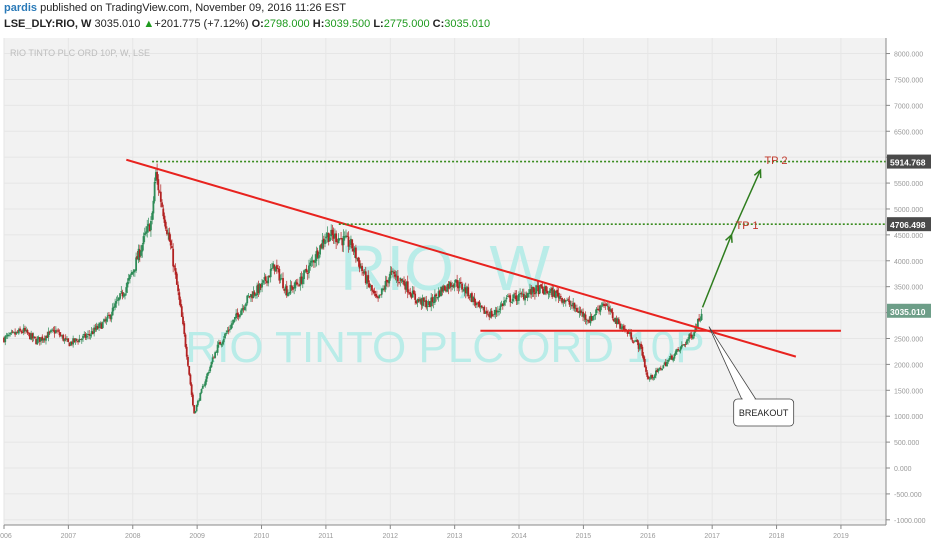 Image resolution: width=932 pixels, height=550 pixels. I want to click on price-tick-label: -1000.000, so click(910, 521).